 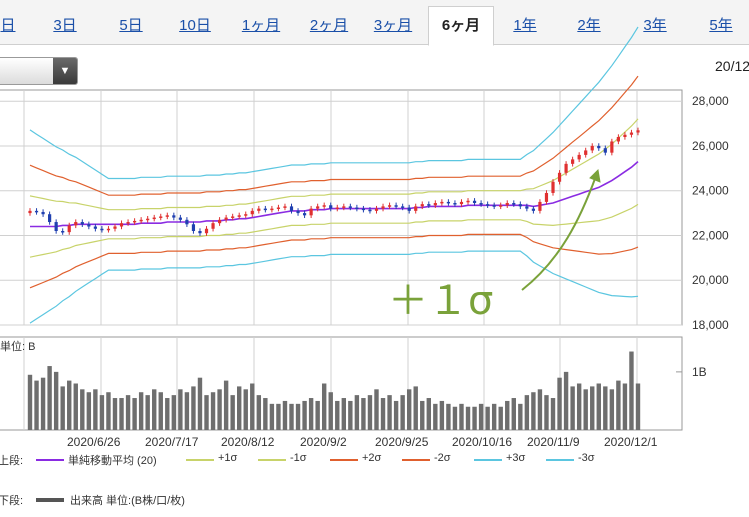 What do you see at coordinates (172, 442) in the screenshot?
I see `x-tick-label: 2020/7/17` at bounding box center [172, 442].